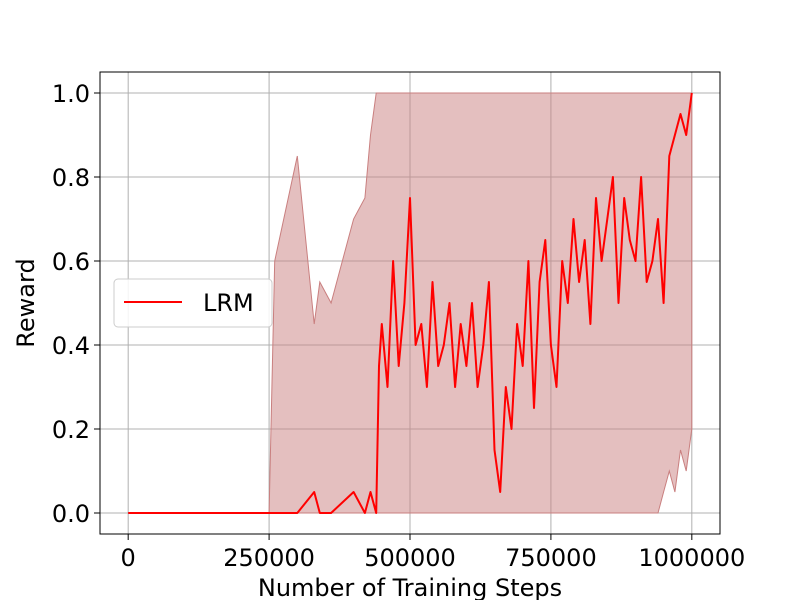  Describe the element at coordinates (71, 178) in the screenshot. I see `y-tick-label: 0.8` at that location.